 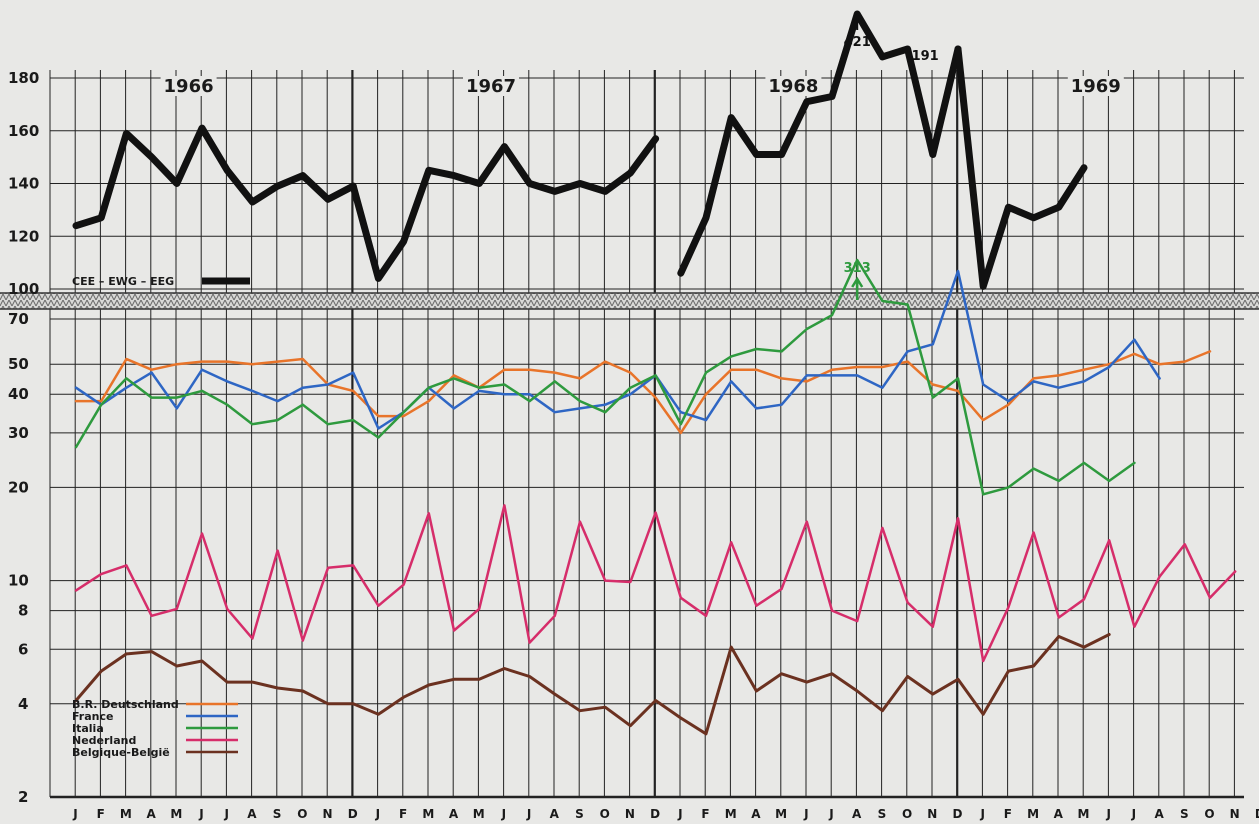 I want to click on annotation-label: 313, so click(x=857, y=268).